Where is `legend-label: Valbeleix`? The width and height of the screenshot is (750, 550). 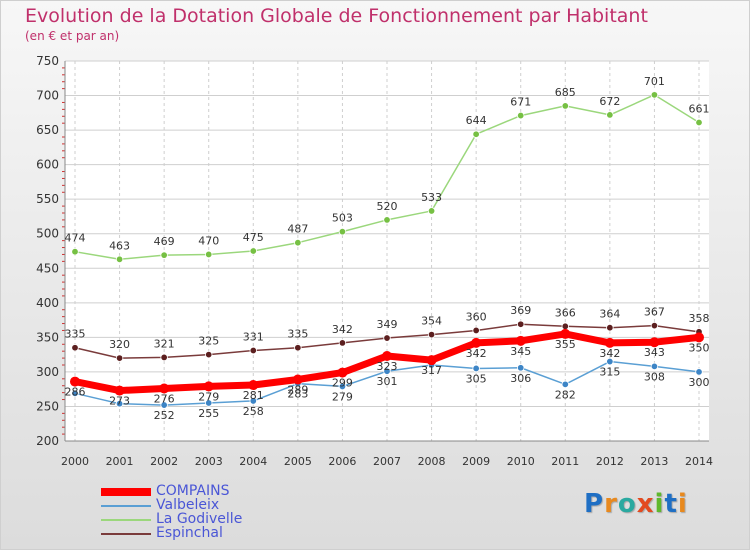
legend-label: Valbeleix is located at coordinates (188, 505).